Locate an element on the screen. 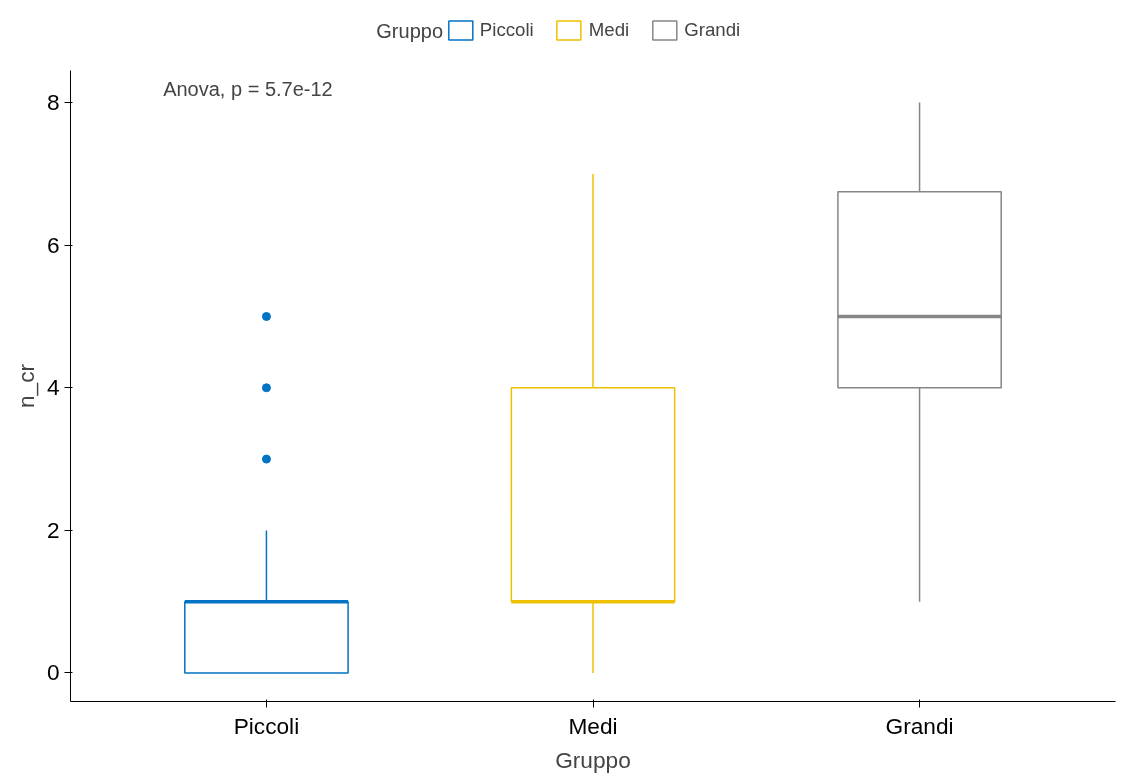 Image resolution: width=1128 pixels, height=783 pixels. legend-title: Gruppo is located at coordinates (410, 30).